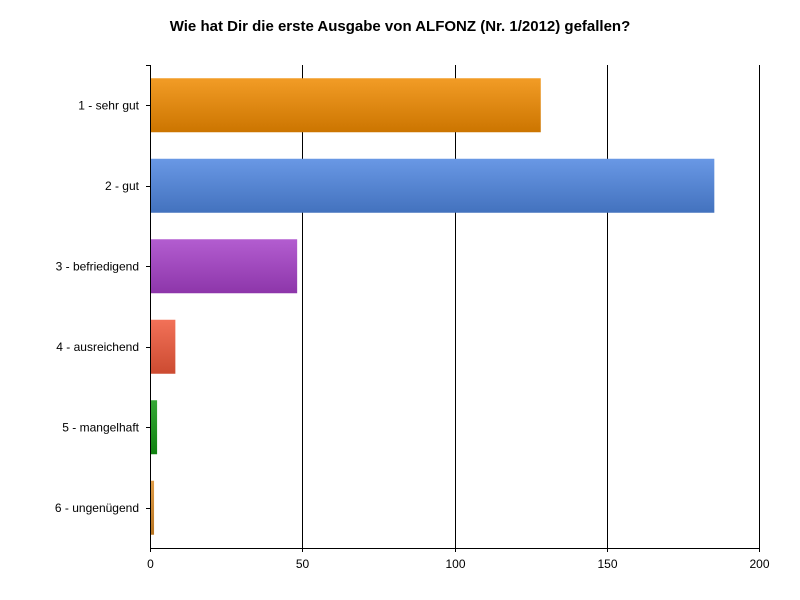 The image size is (800, 600). What do you see at coordinates (759, 564) in the screenshot?
I see `x-tick-label: 200` at bounding box center [759, 564].